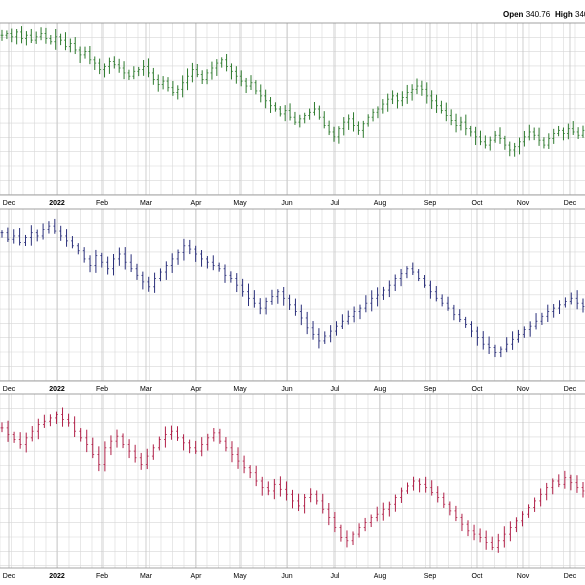 The width and height of the screenshot is (585, 585). I want to click on x-tick-label: Nov, so click(523, 389).